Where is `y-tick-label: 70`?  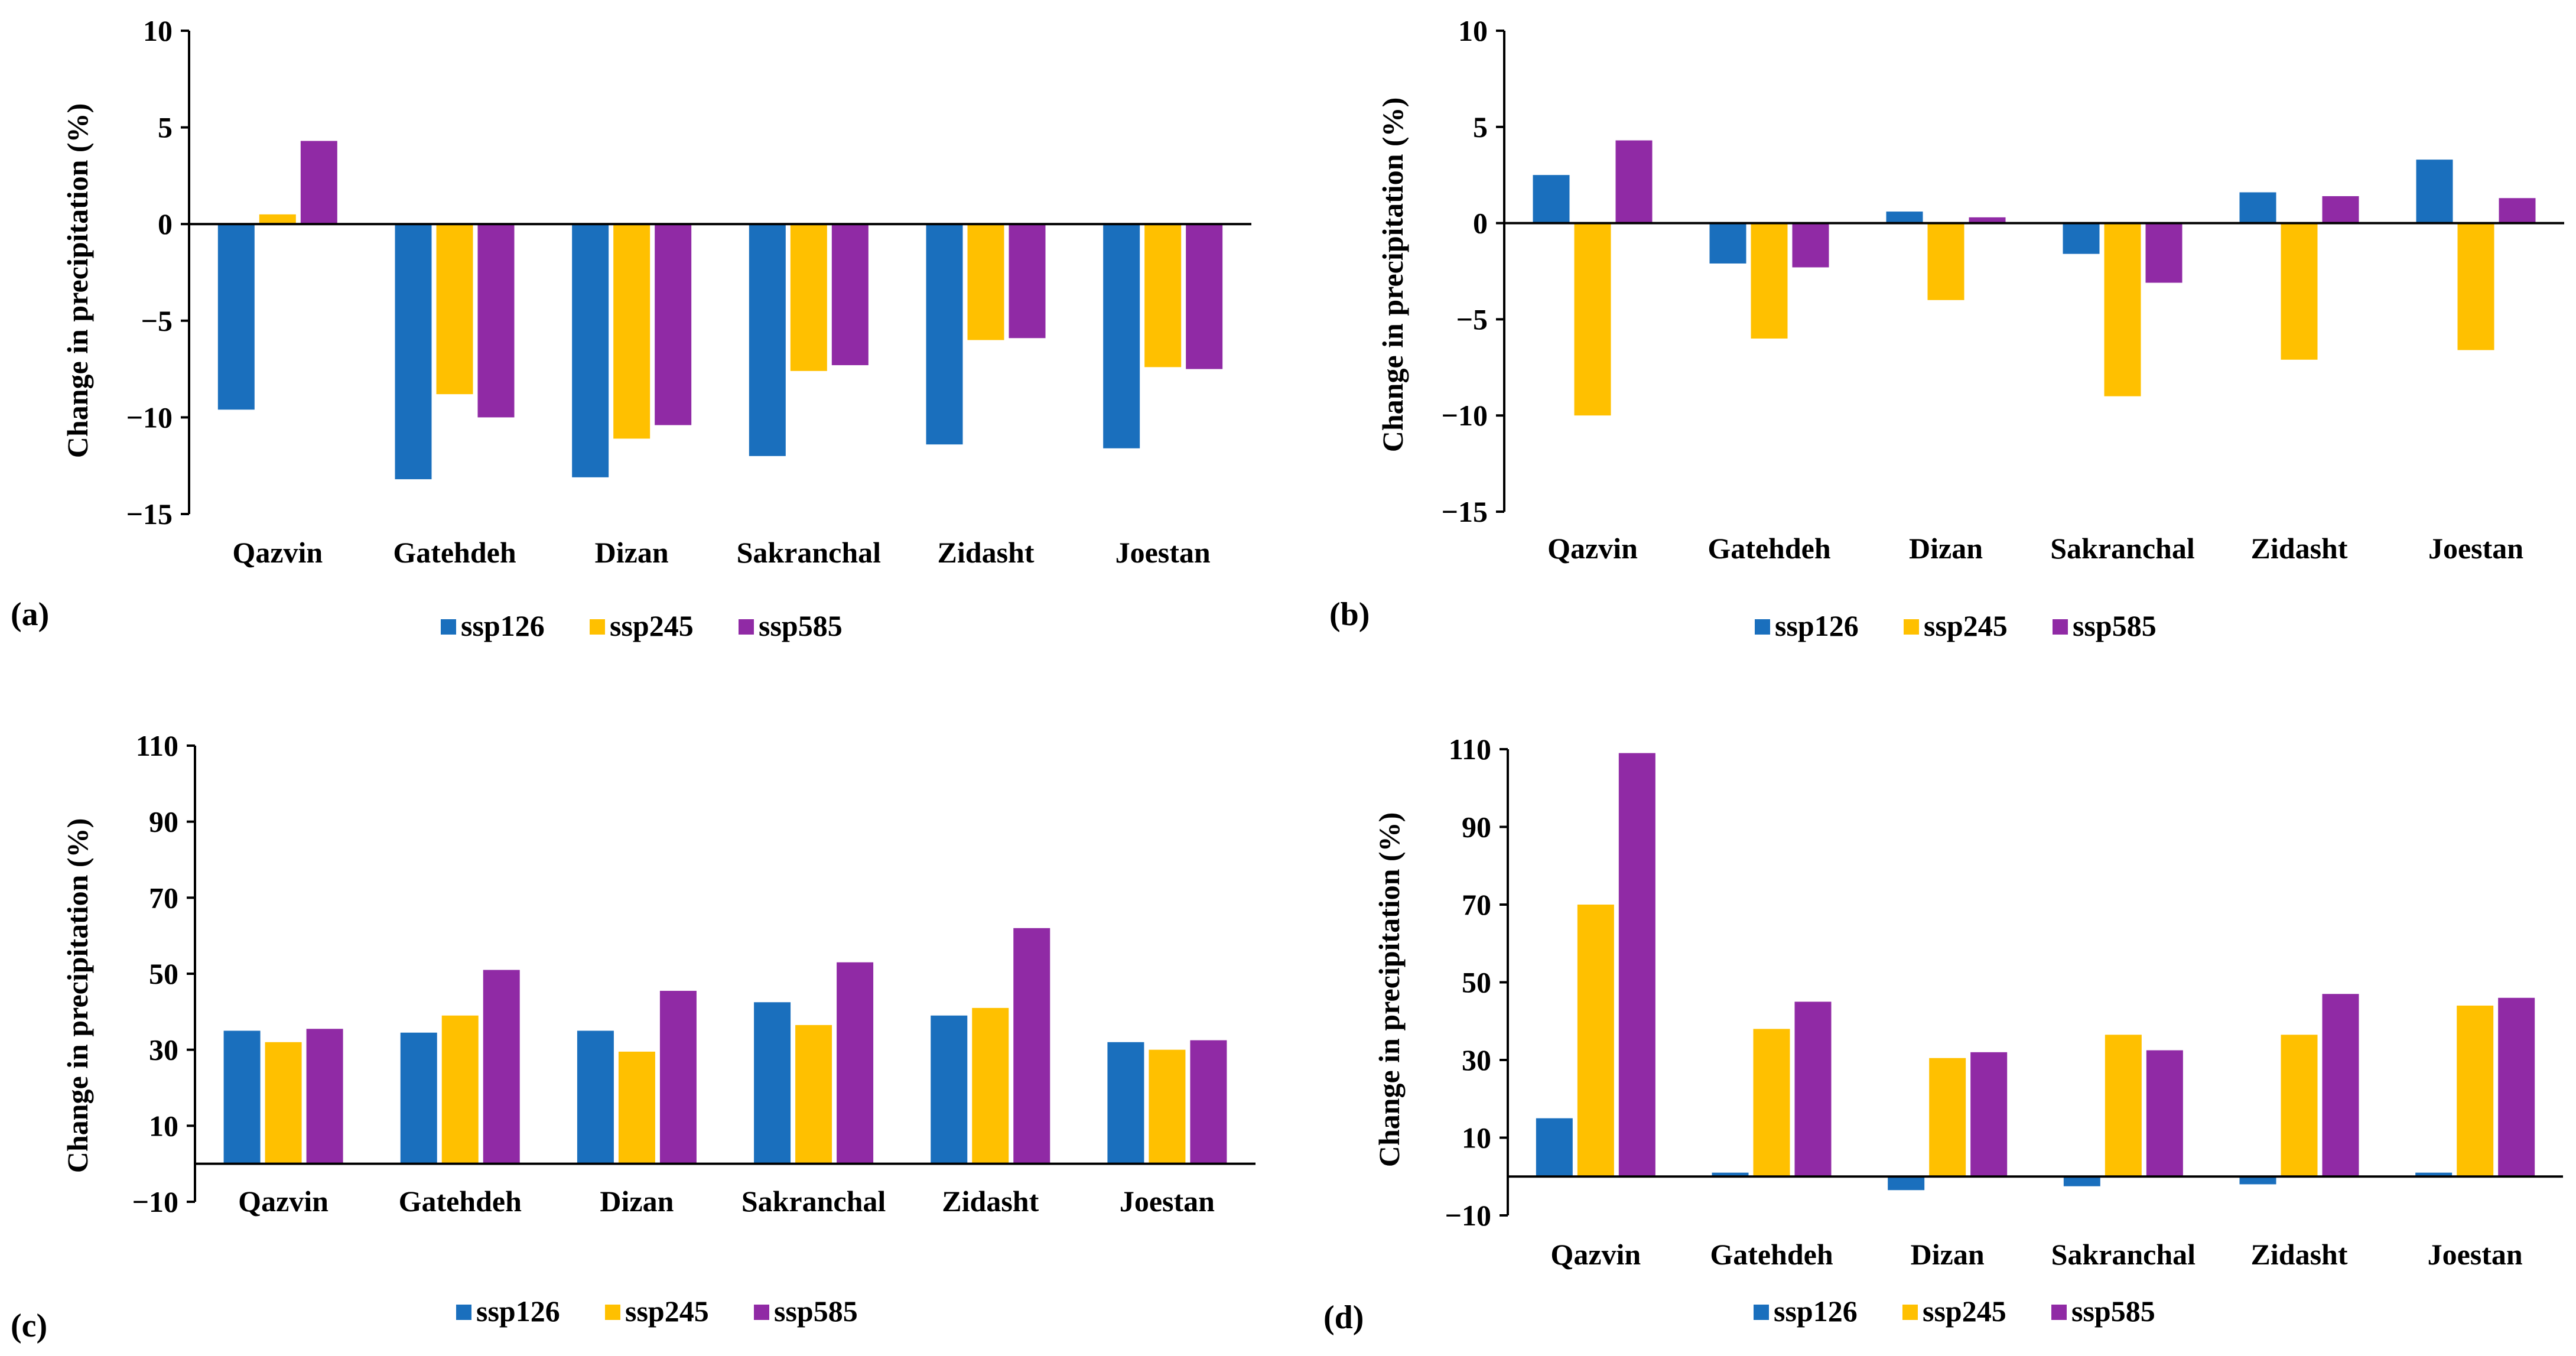 y-tick-label: 70 is located at coordinates (164, 897).